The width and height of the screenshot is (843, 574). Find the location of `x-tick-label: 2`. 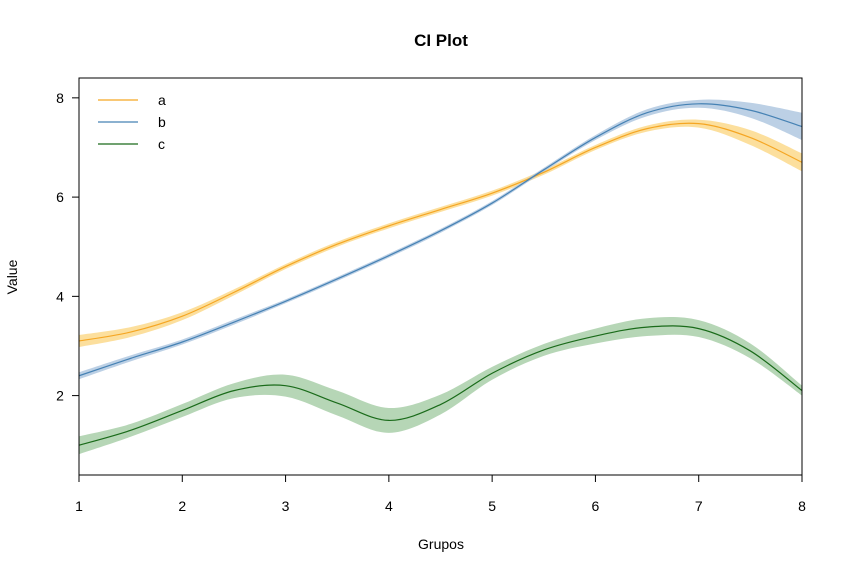

x-tick-label: 2 is located at coordinates (182, 506).